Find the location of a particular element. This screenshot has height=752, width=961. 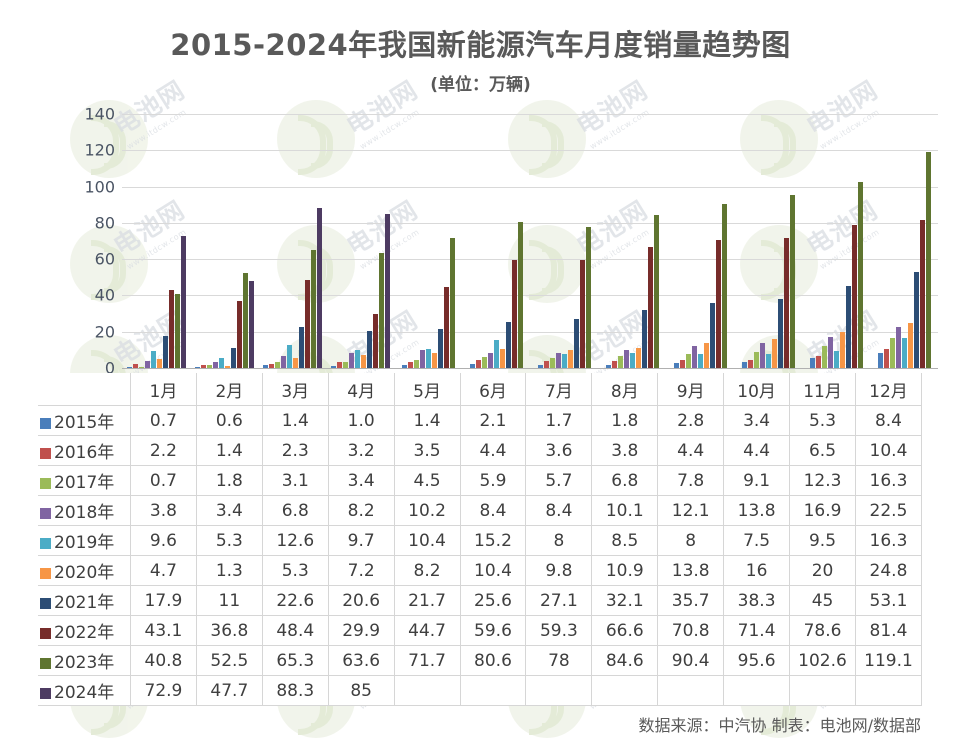

page-title: 2015-2024年我国新能源汽车月度销量趋势图 is located at coordinates (480, 45).